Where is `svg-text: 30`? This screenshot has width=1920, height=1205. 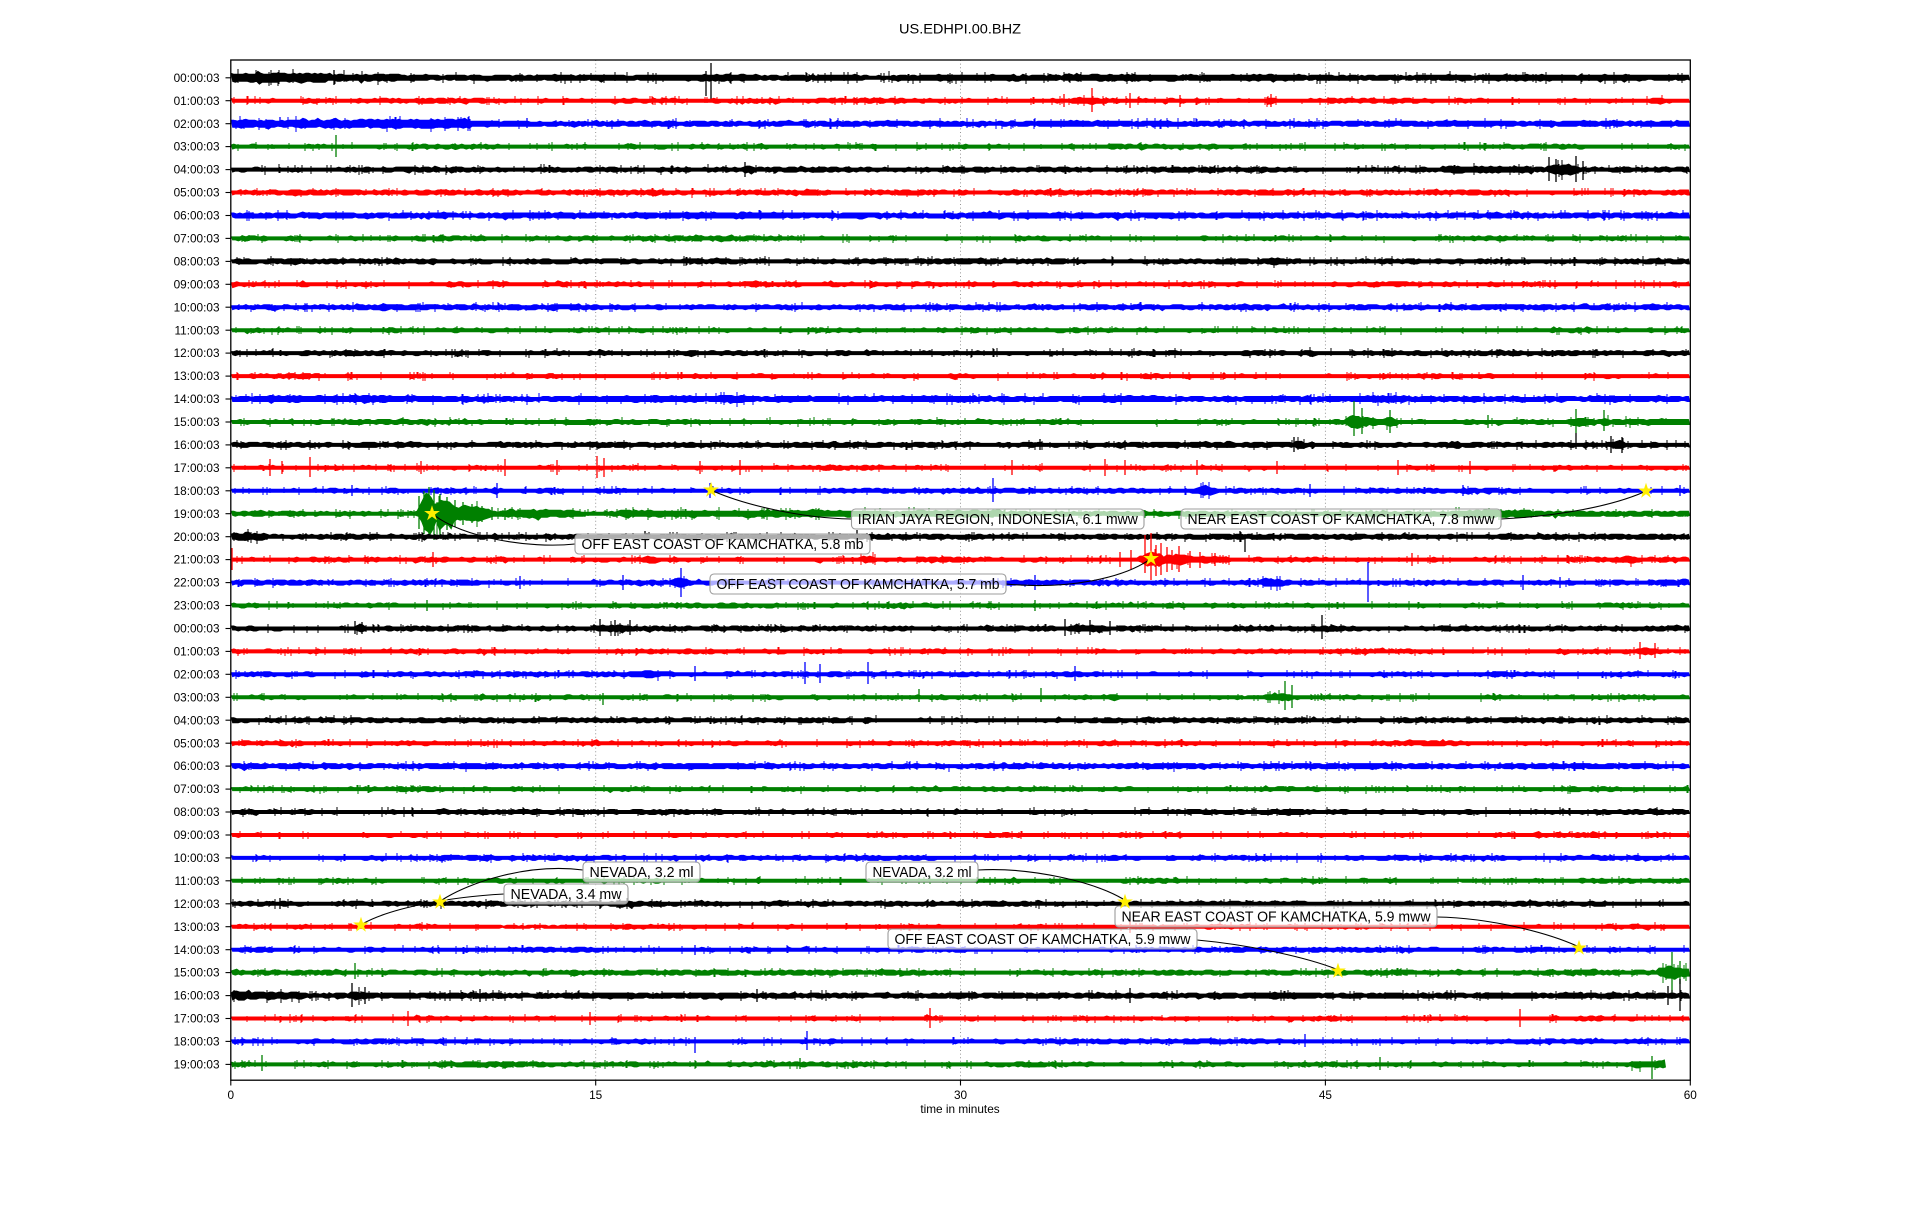 svg-text: 30 is located at coordinates (961, 1095).